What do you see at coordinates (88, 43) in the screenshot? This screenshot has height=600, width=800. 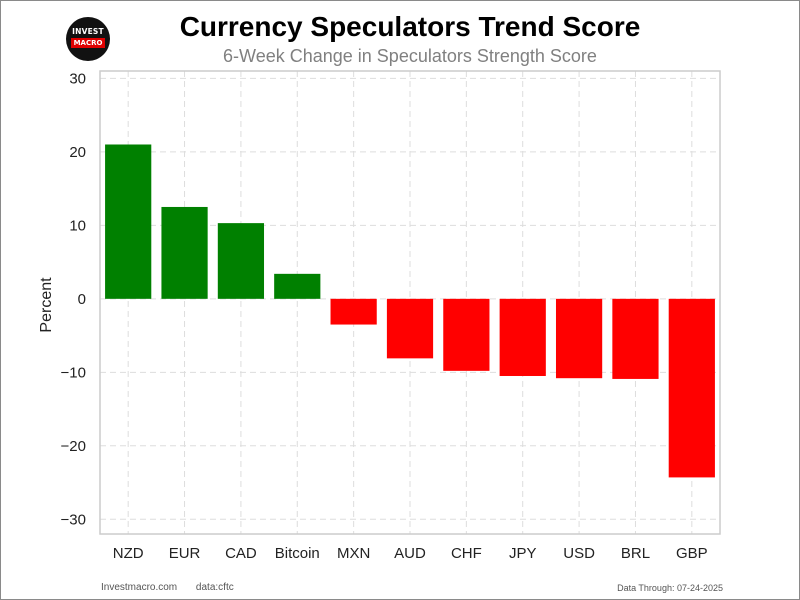 I see `logo-text-macro: MACRO` at bounding box center [88, 43].